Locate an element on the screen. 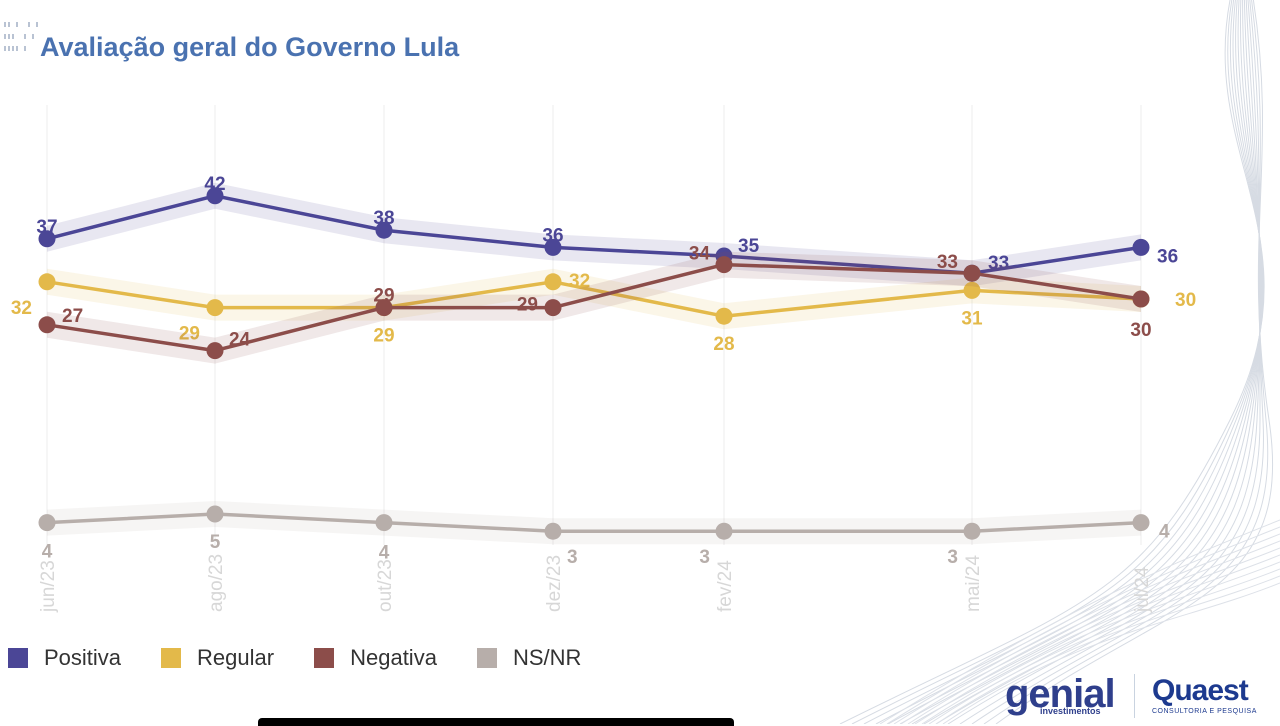 The width and height of the screenshot is (1280, 726). data-label: 24 is located at coordinates (240, 340).